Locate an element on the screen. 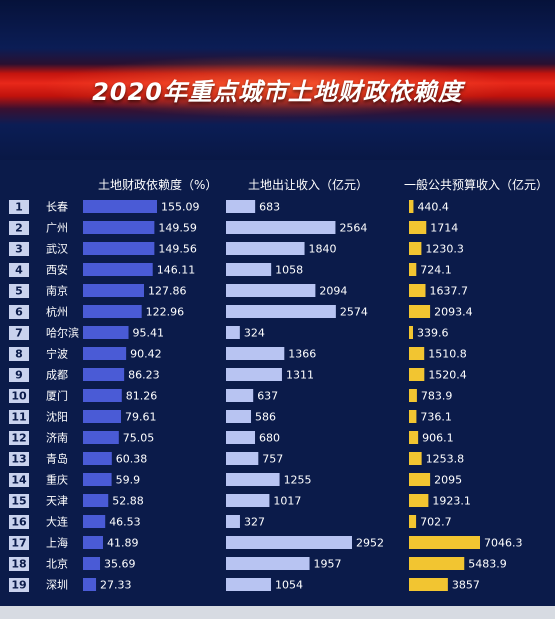 The width and height of the screenshot is (555, 619). land-revenue-value-label: 2564 is located at coordinates (353, 228).